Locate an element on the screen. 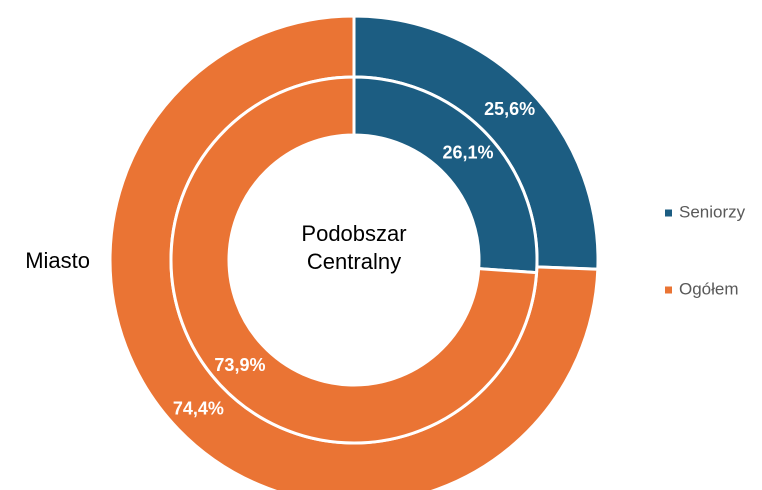 This screenshot has height=490, width=762. data-label: 26,1% is located at coordinates (468, 152).